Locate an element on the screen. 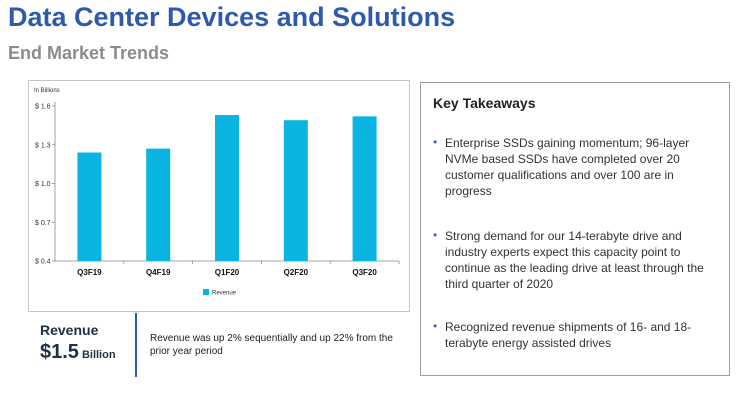 The width and height of the screenshot is (750, 410). bar-q1f20 is located at coordinates (227, 188).